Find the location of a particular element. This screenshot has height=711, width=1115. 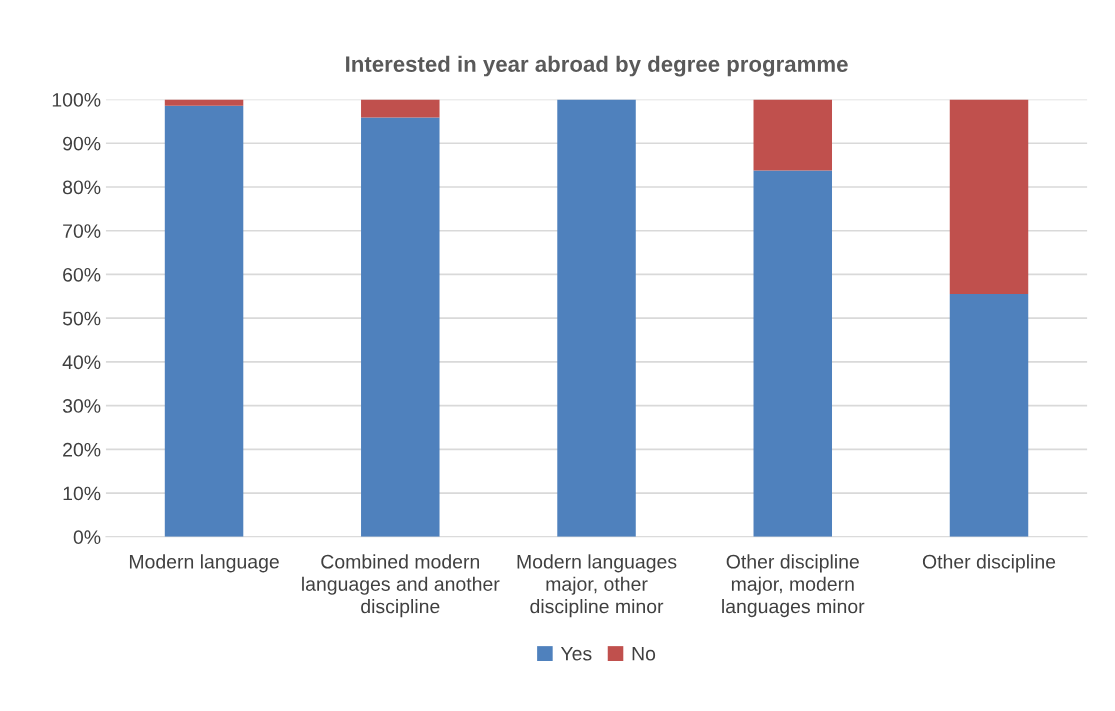

legend-label: No is located at coordinates (644, 653).